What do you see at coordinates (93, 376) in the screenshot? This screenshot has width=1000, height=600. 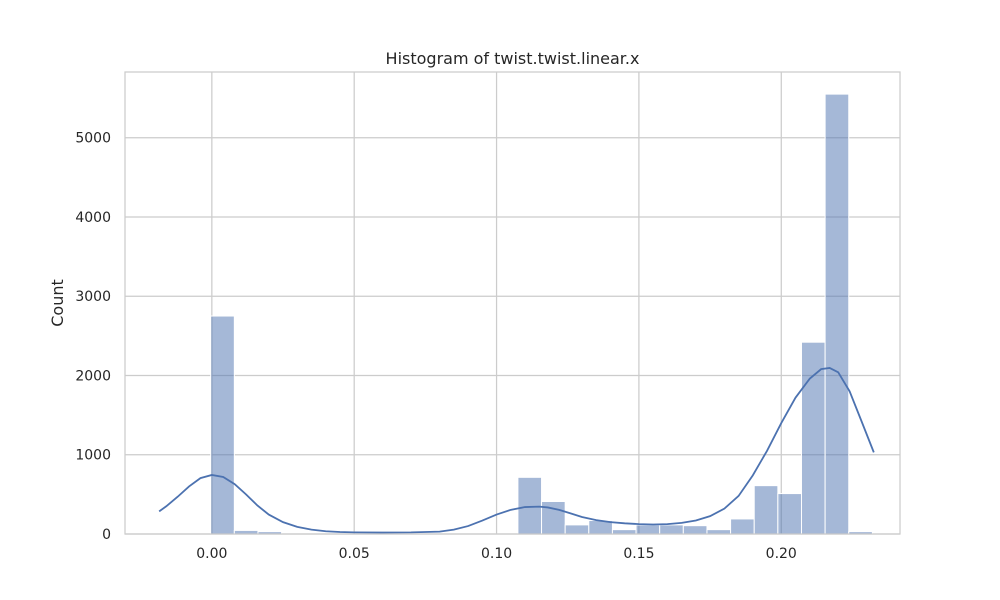 I see `y-tick-label: 2000` at bounding box center [93, 376].